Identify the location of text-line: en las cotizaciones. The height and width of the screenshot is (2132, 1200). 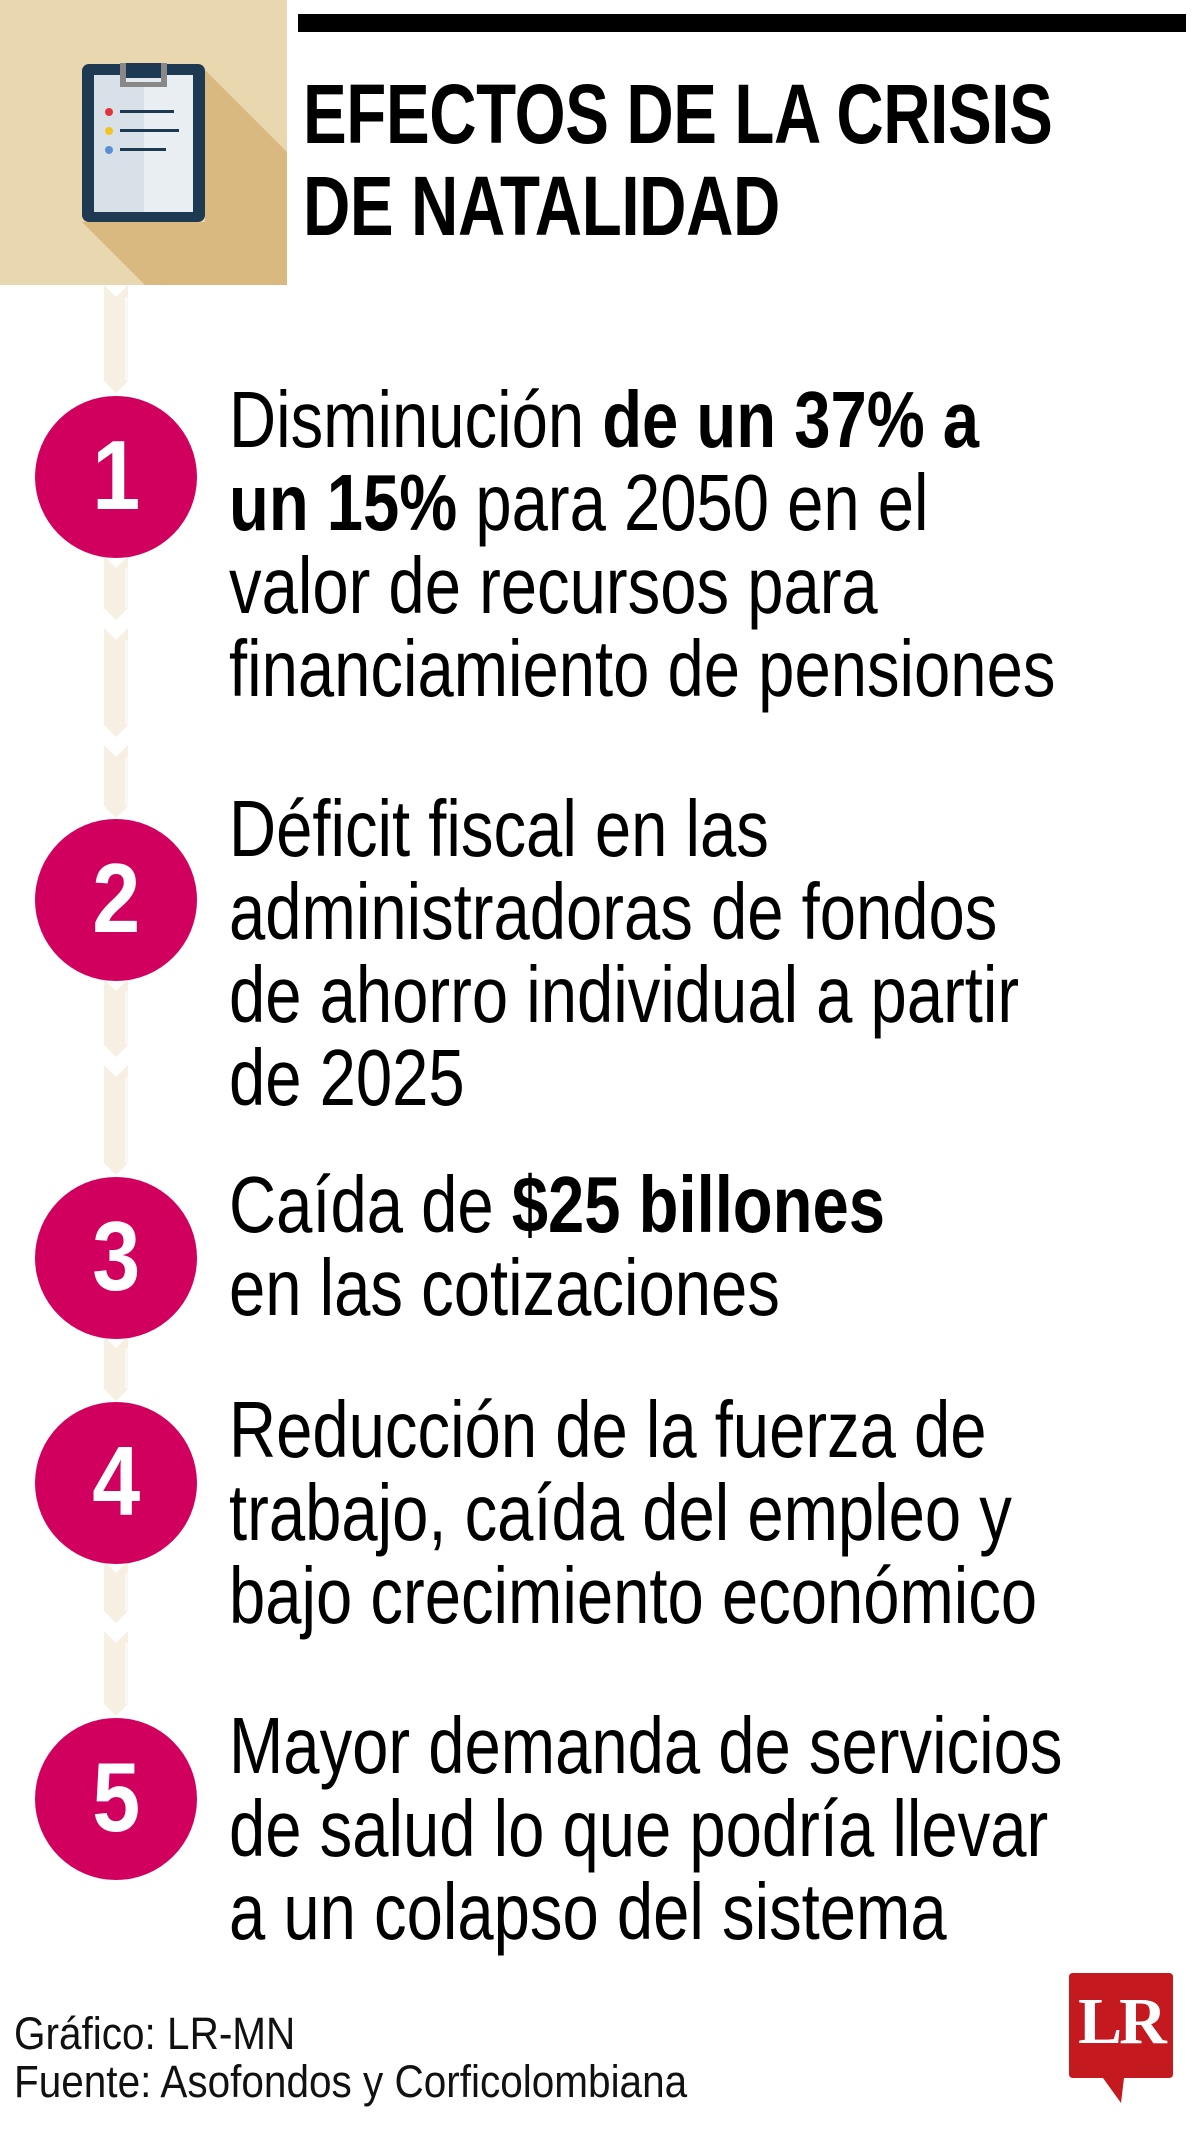
(557, 1287).